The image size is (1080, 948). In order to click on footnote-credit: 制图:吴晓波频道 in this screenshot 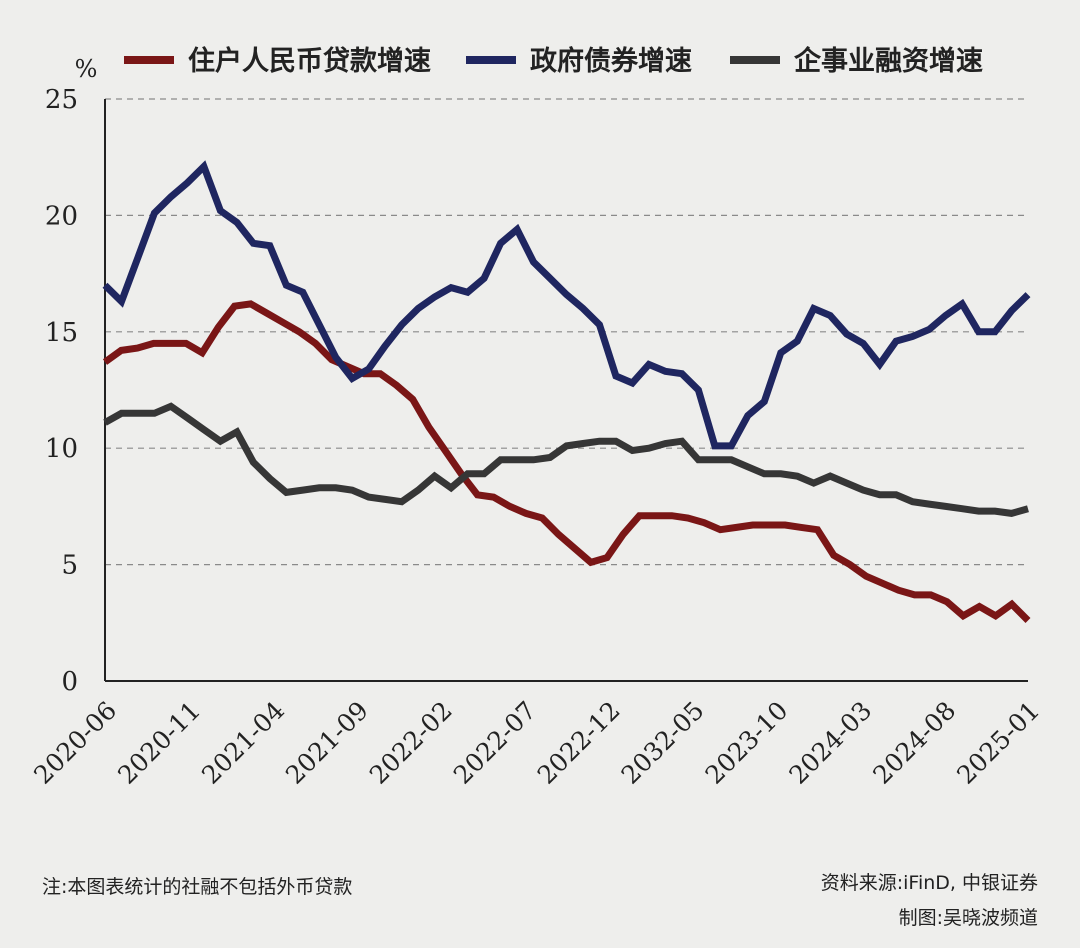, I will do `click(968, 918)`.